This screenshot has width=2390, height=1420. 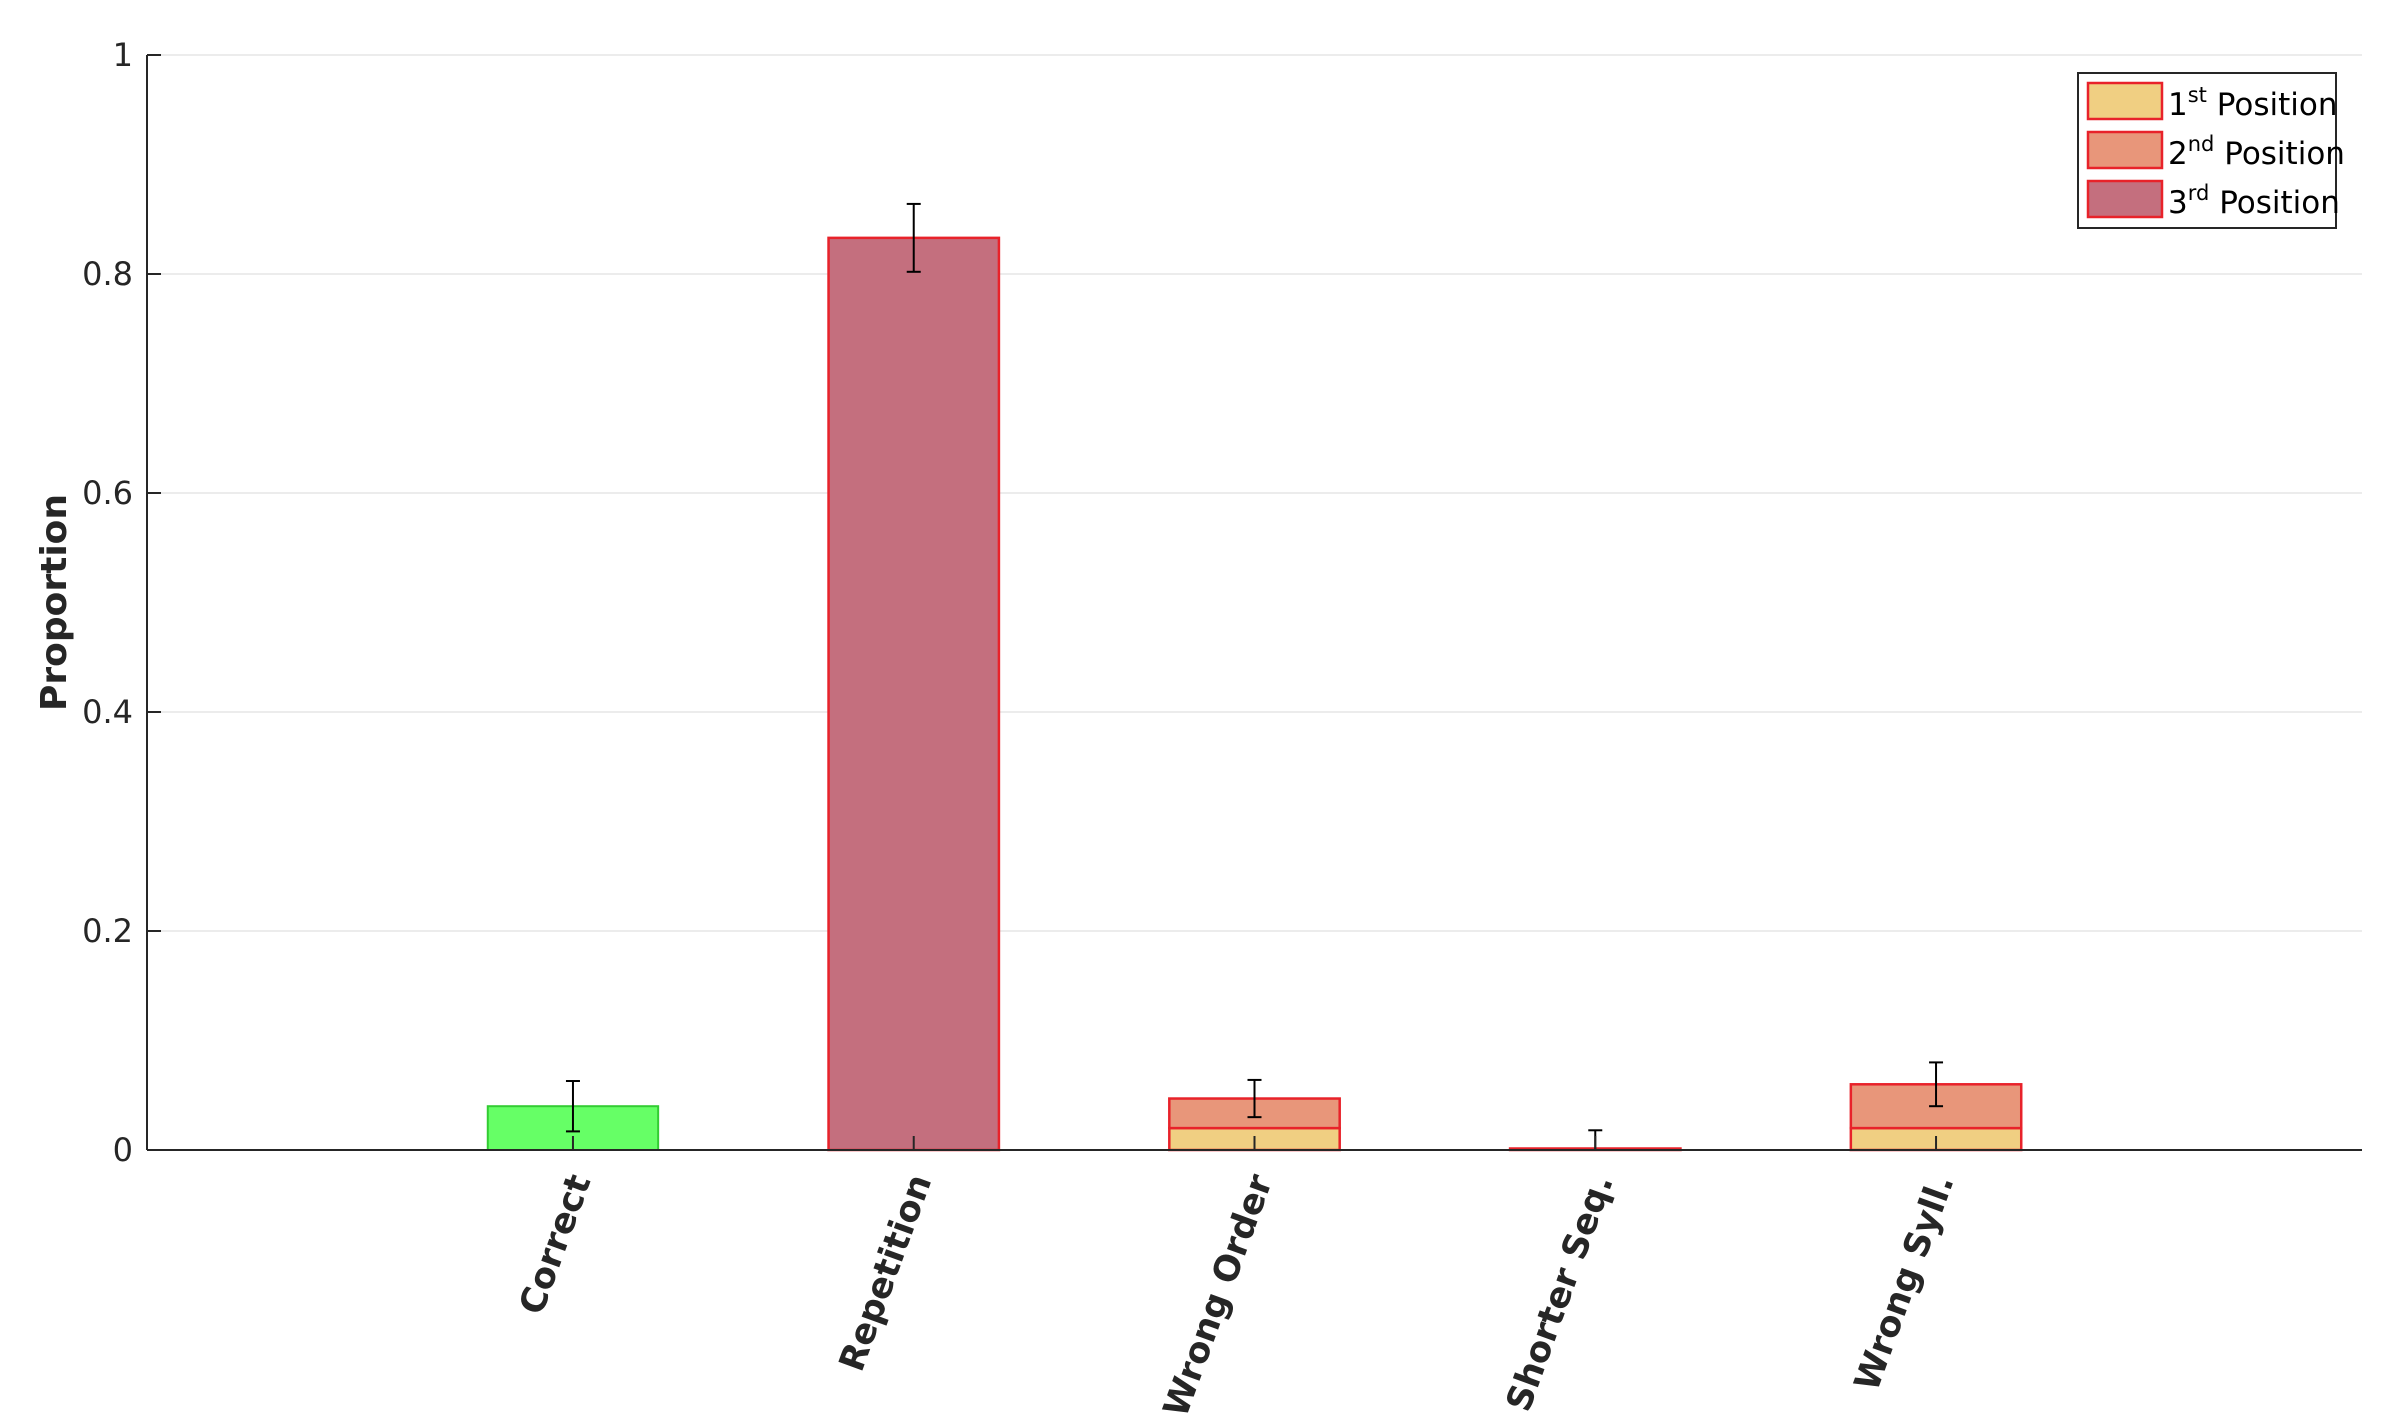 I want to click on x-tick-label: Wrong Order, so click(x=1218, y=1292).